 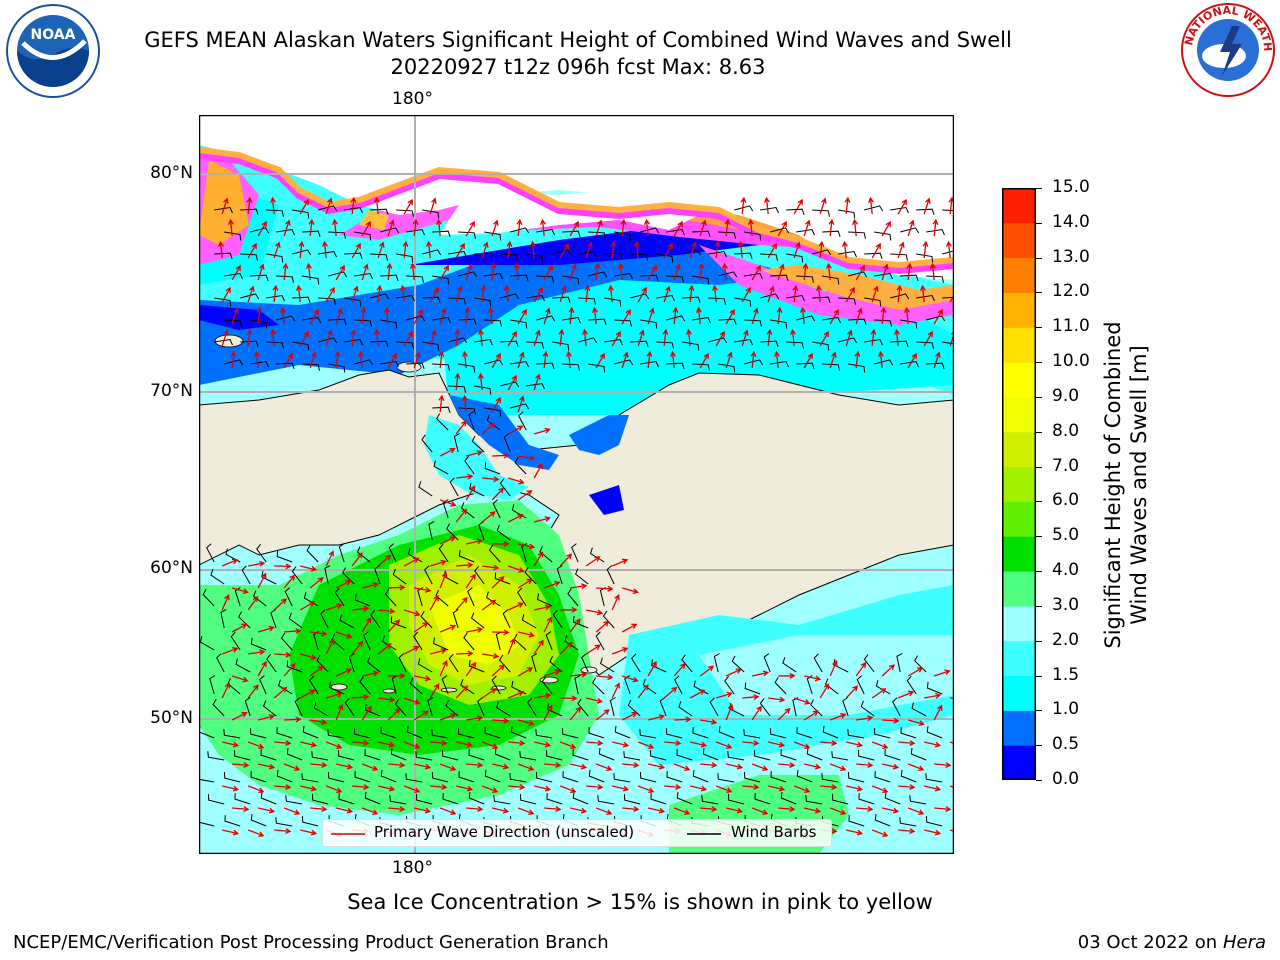 I want to click on colorbar-tick-mark, so click(x=1039, y=676).